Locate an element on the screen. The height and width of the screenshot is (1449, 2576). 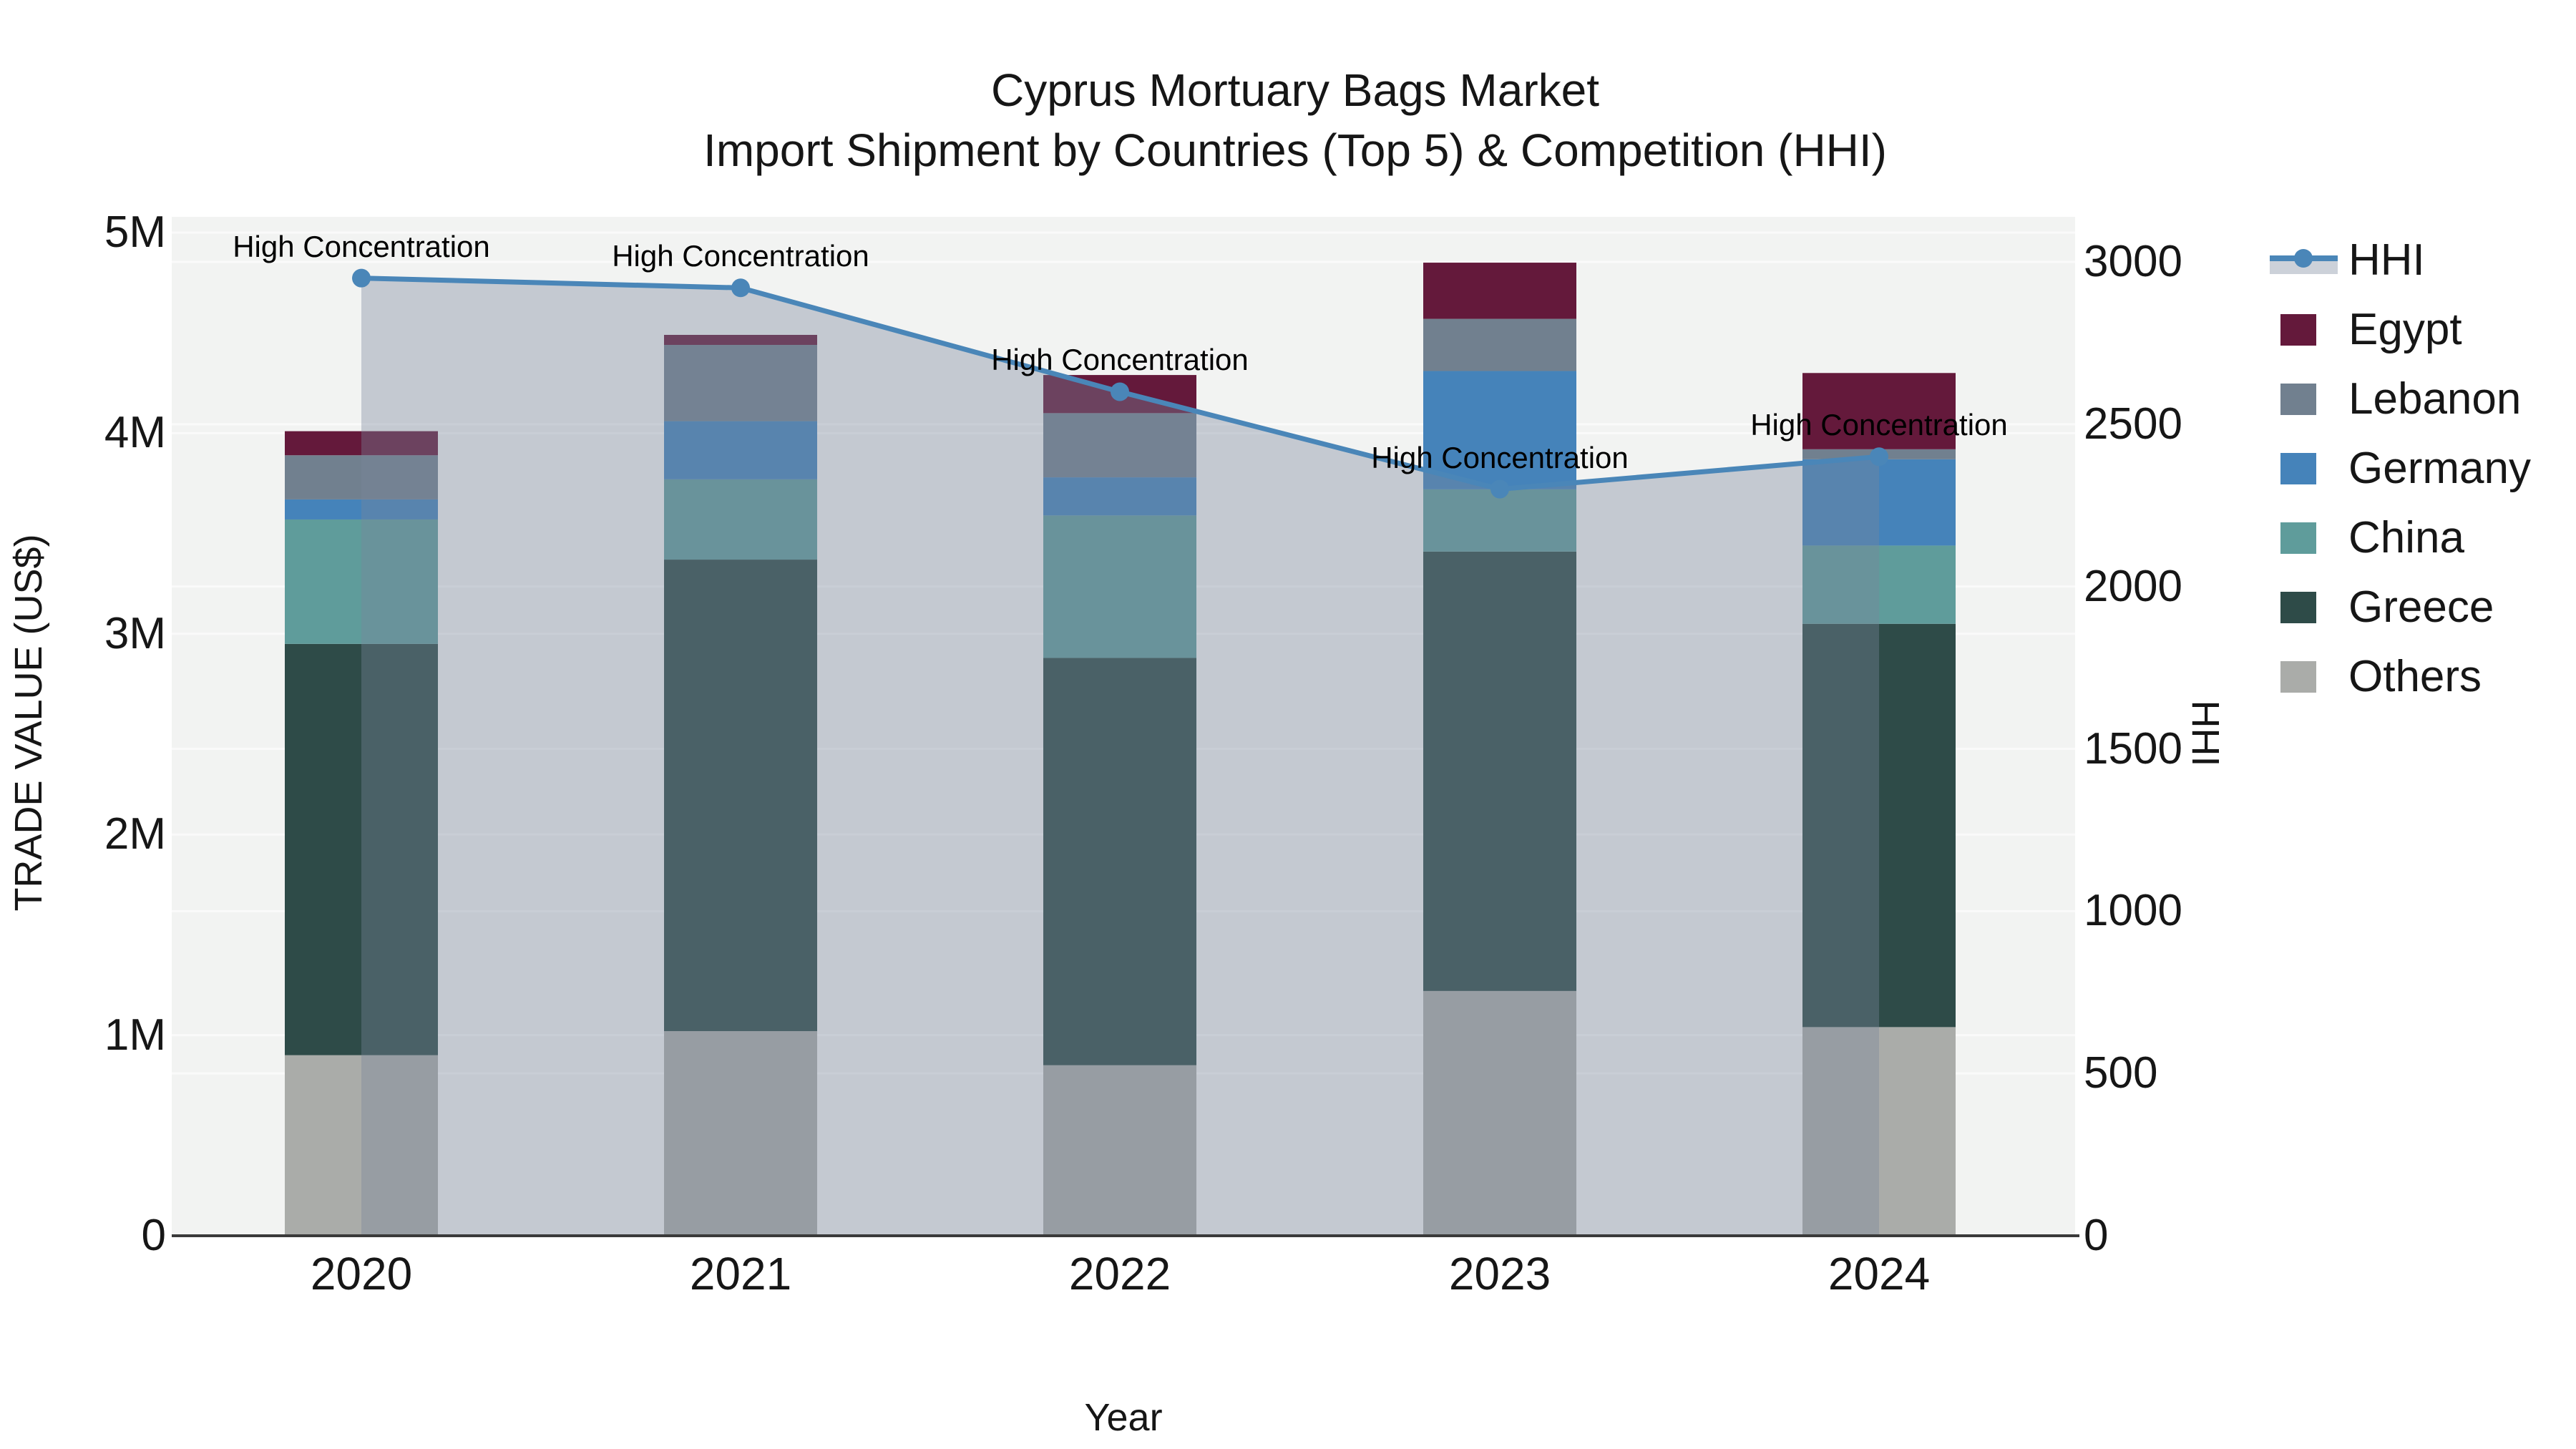
legend-item-greece: Greece is located at coordinates (2396, 607).